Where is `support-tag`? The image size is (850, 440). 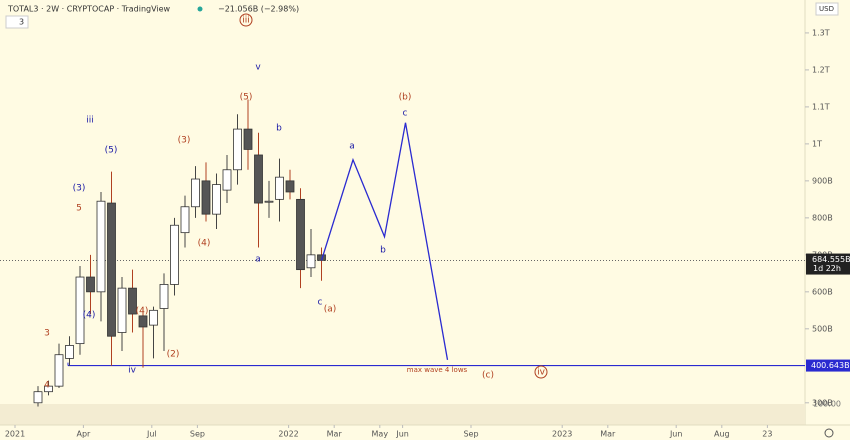 support-tag is located at coordinates (828, 365).